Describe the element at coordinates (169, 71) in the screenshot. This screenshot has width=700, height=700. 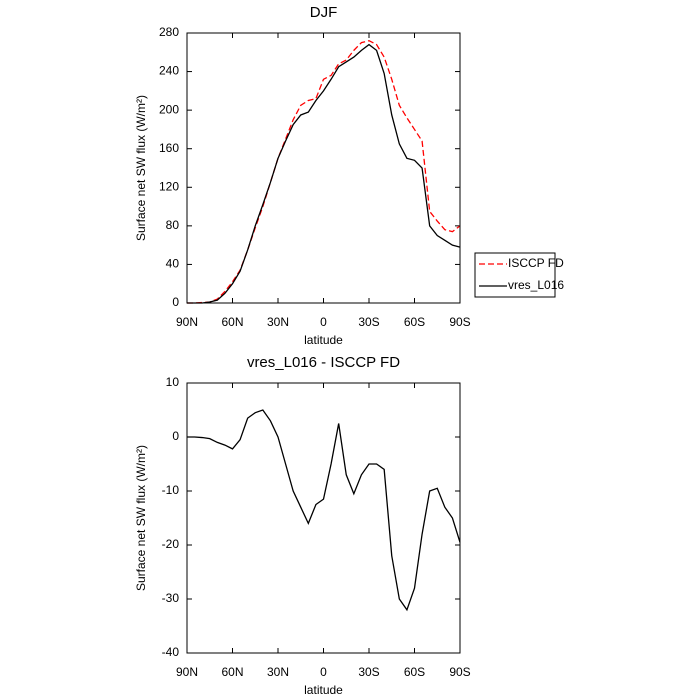
I see `y-tick-label: 240` at that location.